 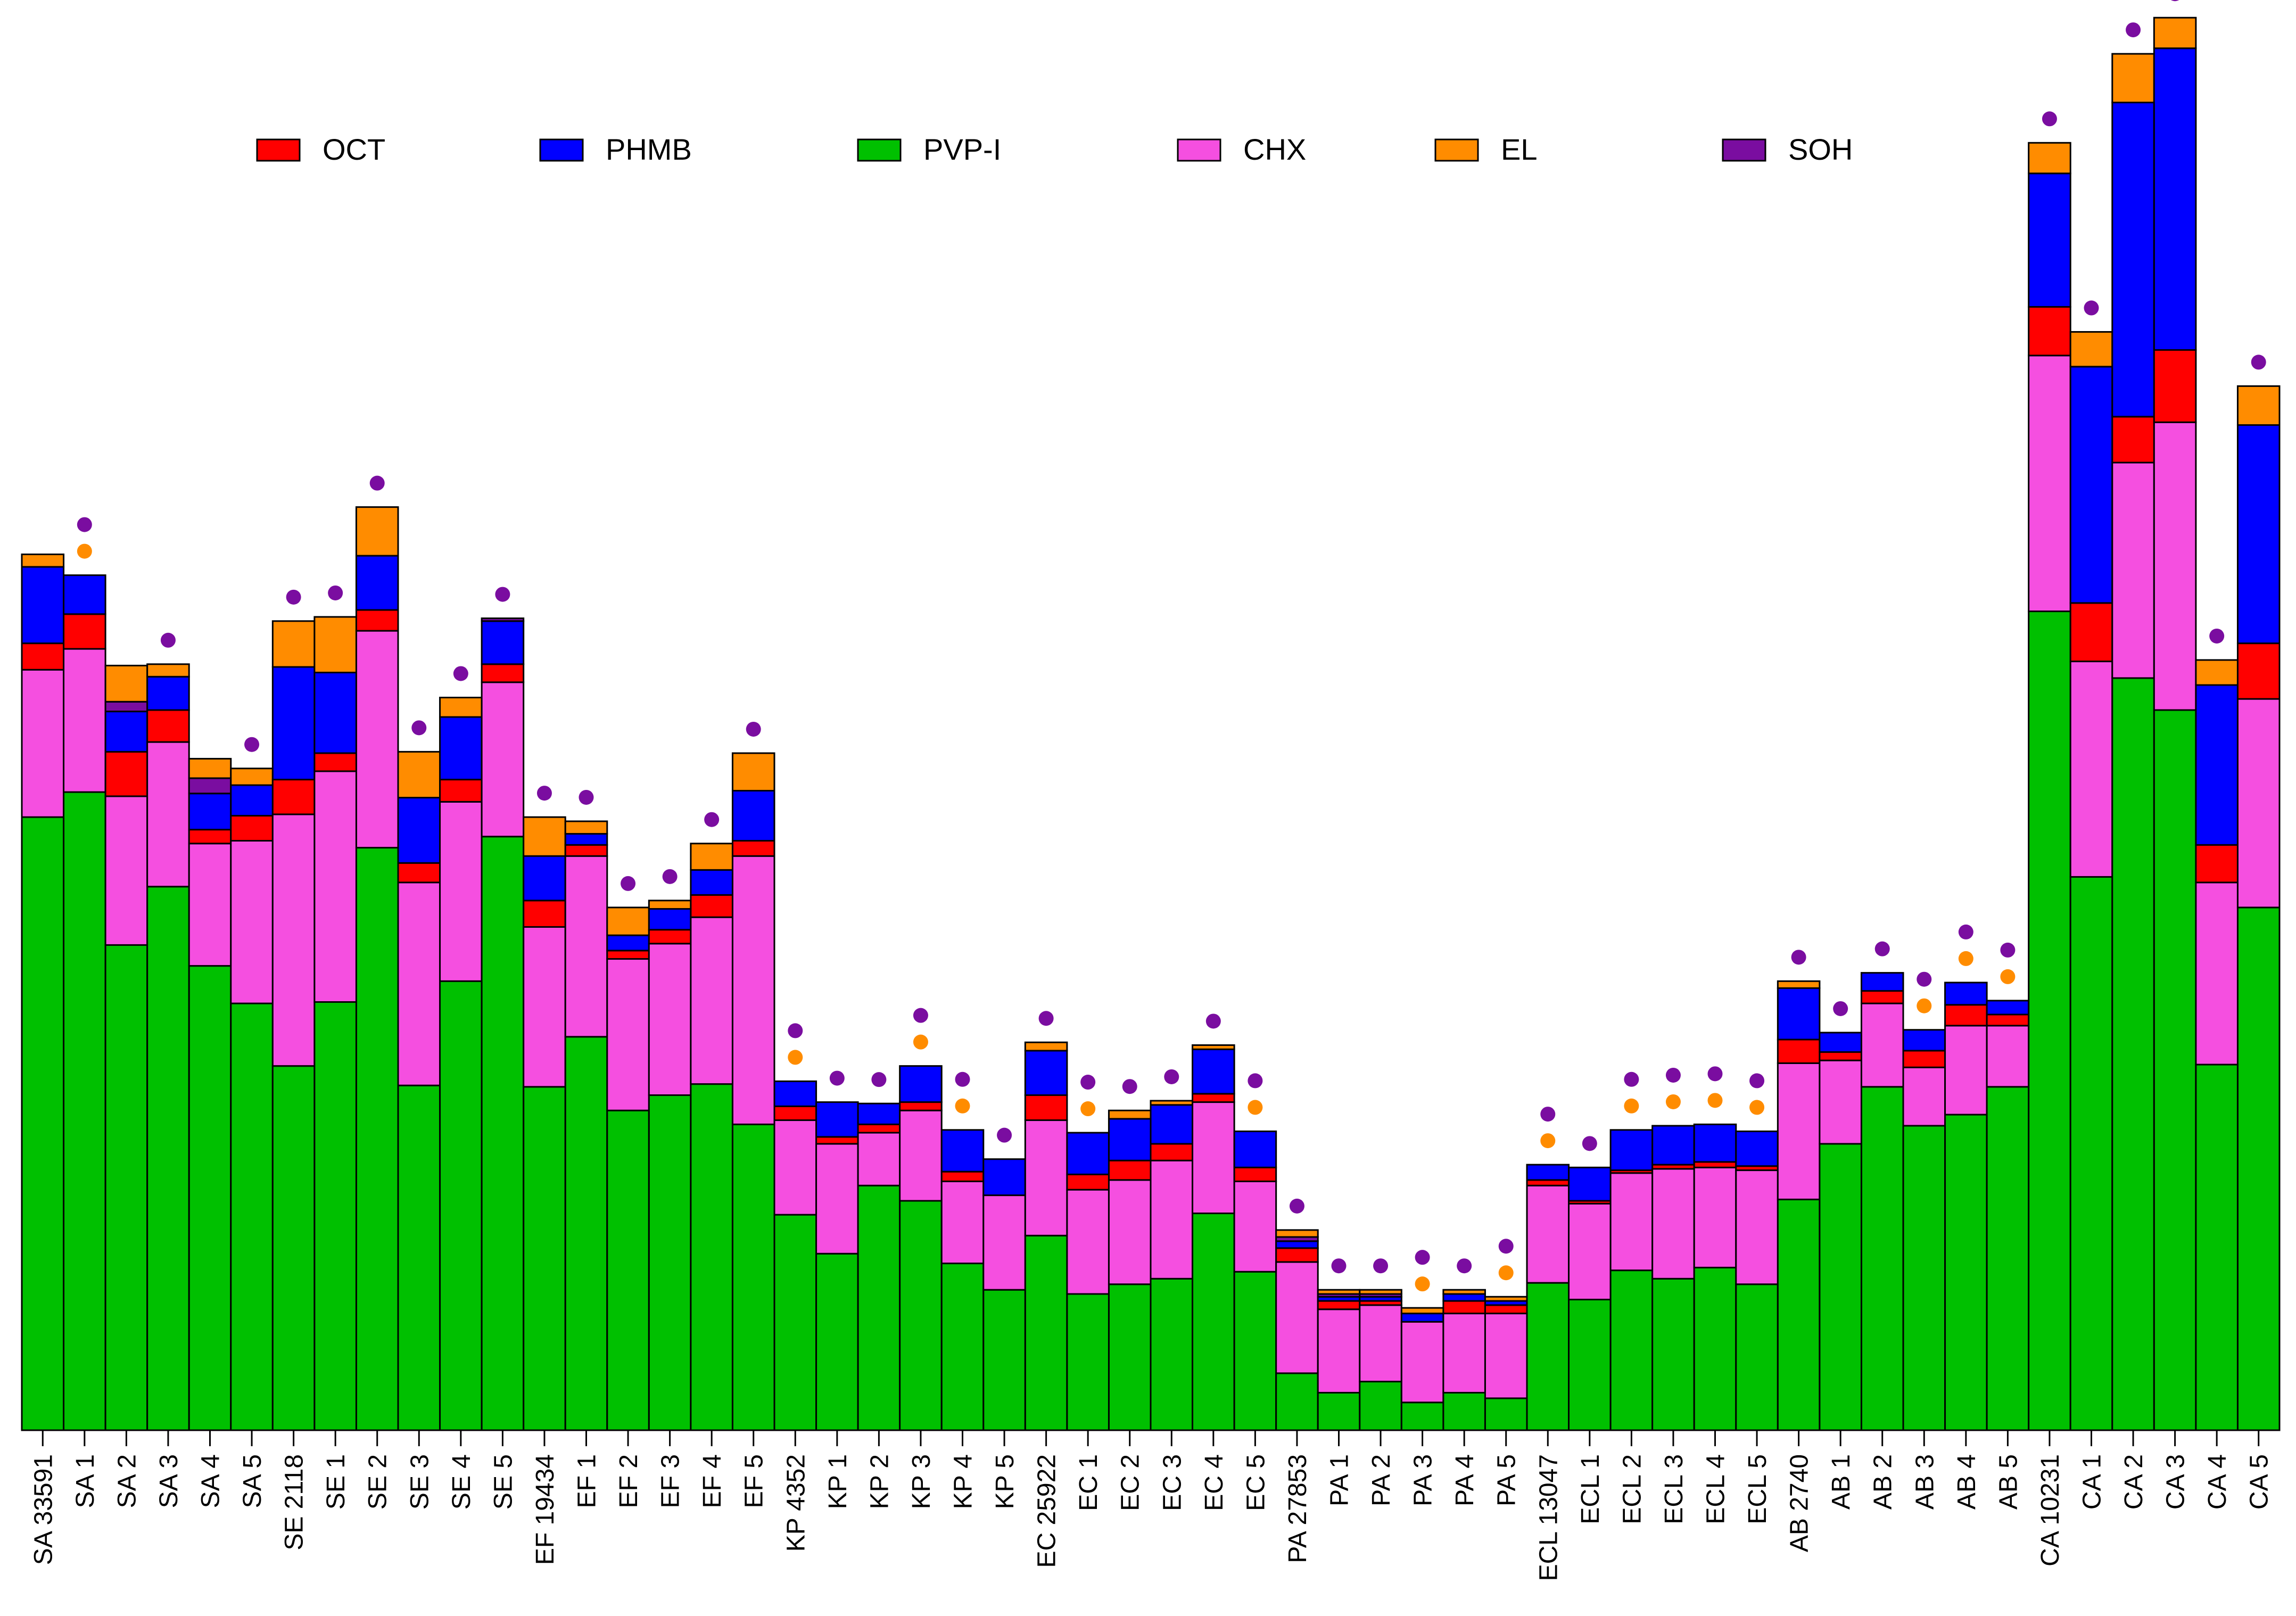 I want to click on marker-orange, so click(x=1255, y=1107).